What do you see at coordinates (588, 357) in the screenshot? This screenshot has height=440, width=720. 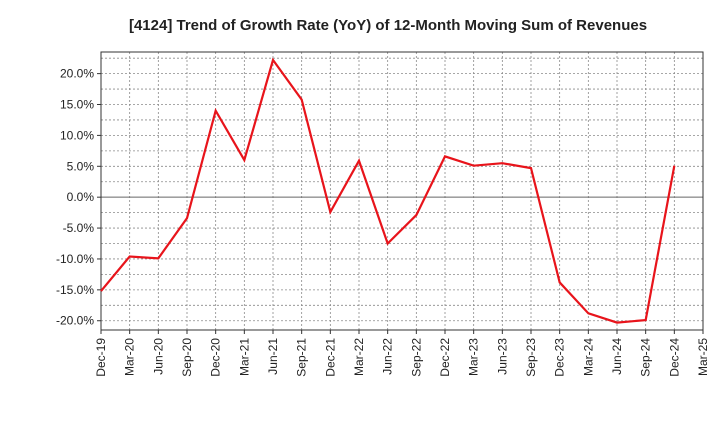 I see `x-tick-label: Mar-24` at bounding box center [588, 357].